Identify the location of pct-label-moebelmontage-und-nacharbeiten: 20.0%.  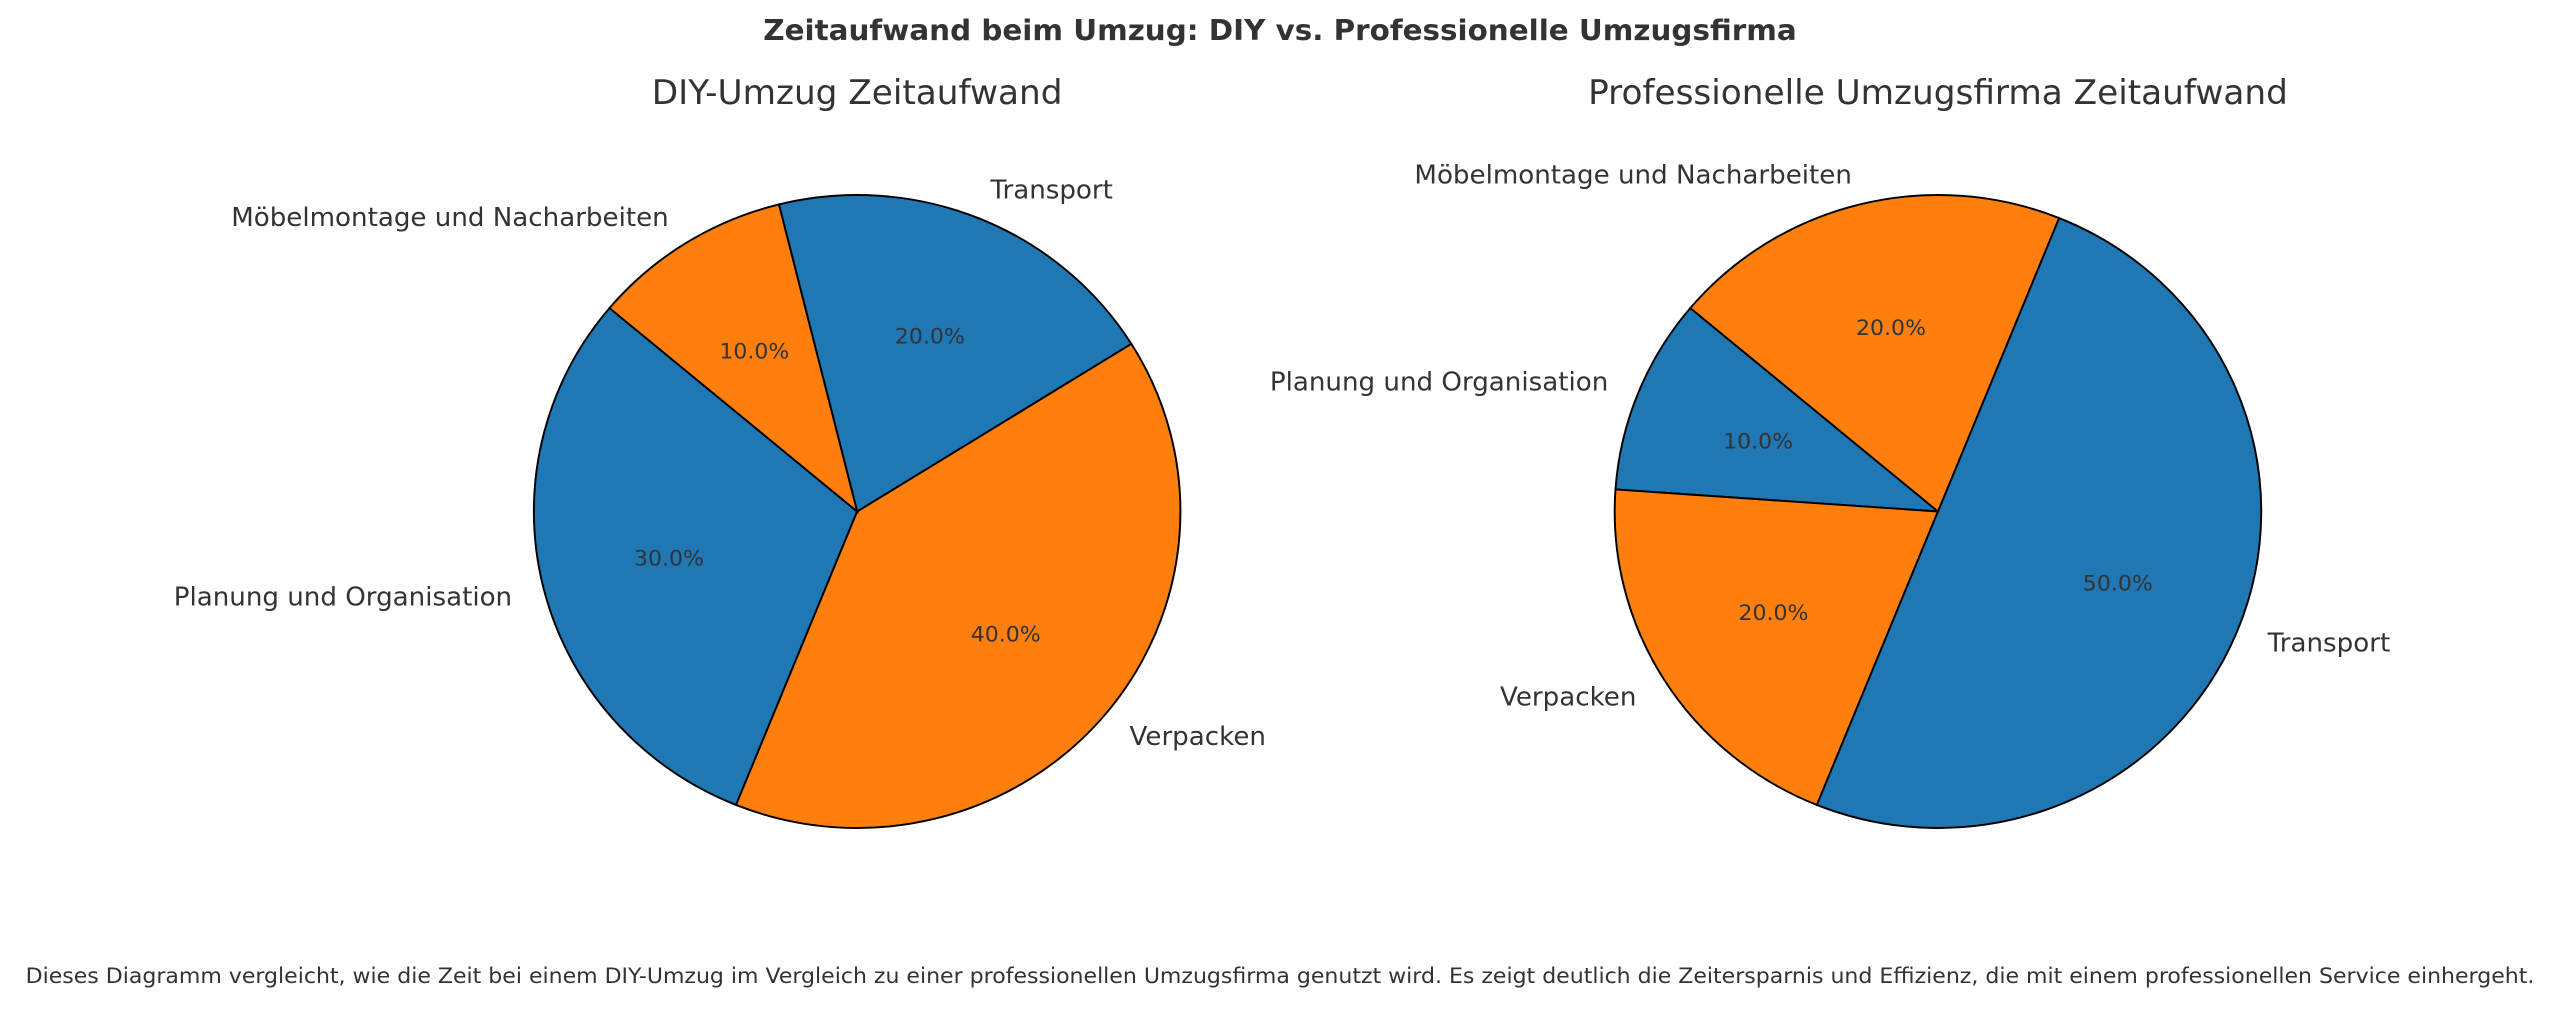
(1891, 328).